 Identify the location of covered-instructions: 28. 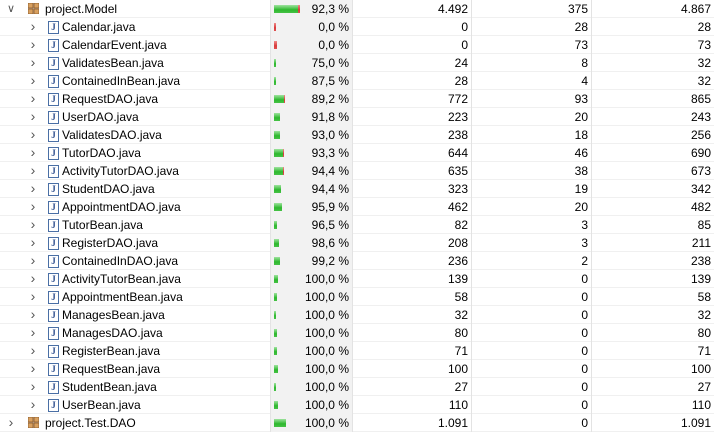
(412, 81).